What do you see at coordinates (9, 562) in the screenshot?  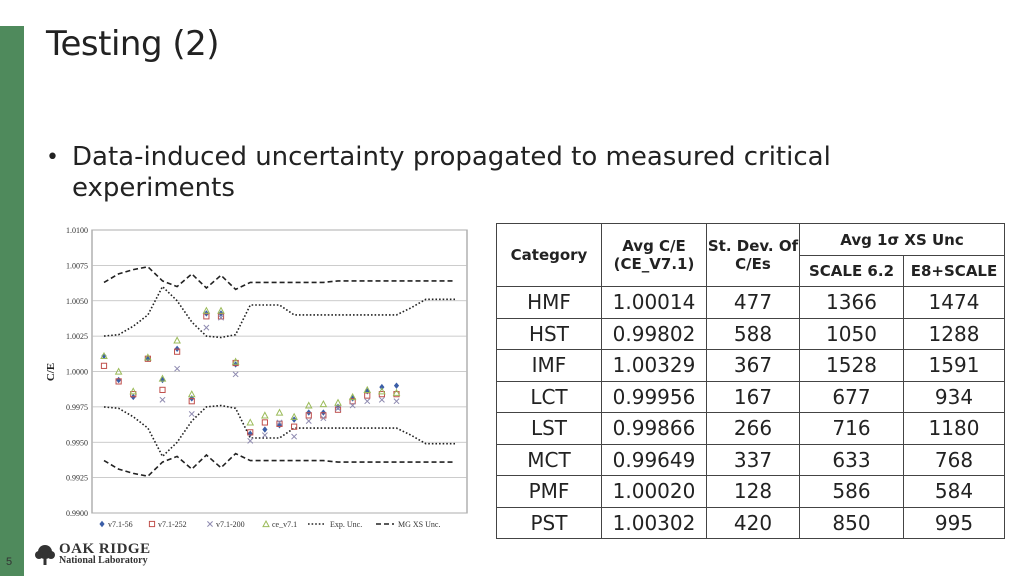 I see `page-number: 5` at bounding box center [9, 562].